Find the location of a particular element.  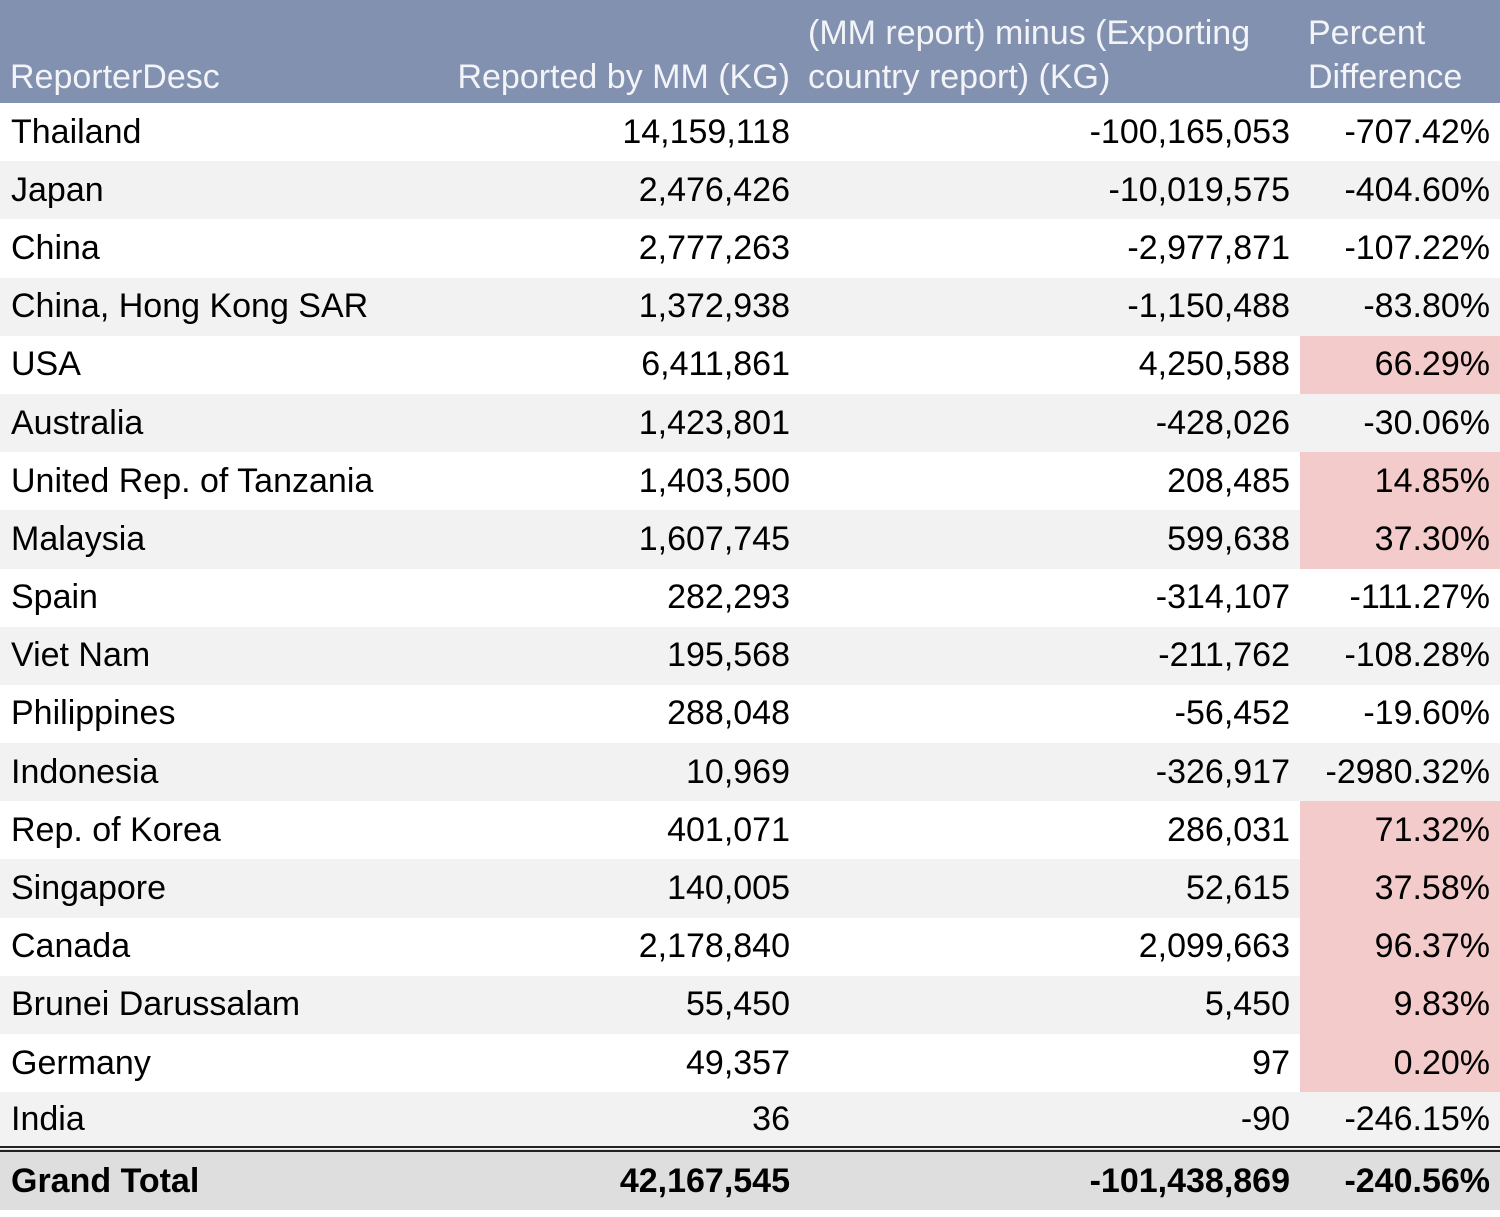

cell-reported: 36 is located at coordinates (771, 1118).